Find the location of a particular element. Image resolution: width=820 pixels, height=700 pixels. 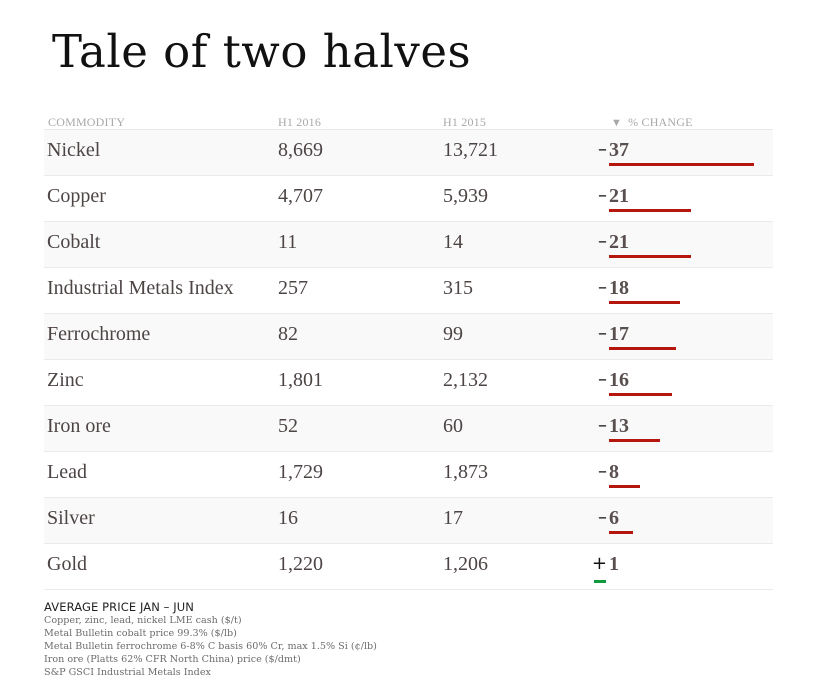

table-row: Nickel 8,669 13,721 –37 is located at coordinates (408, 153).